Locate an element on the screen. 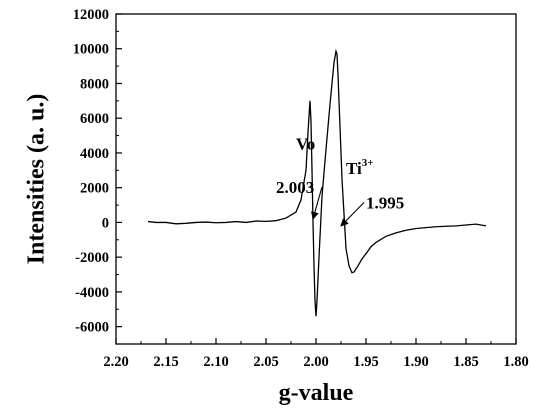 The height and width of the screenshot is (414, 554). y-tick-label: 0 is located at coordinates (105, 223).